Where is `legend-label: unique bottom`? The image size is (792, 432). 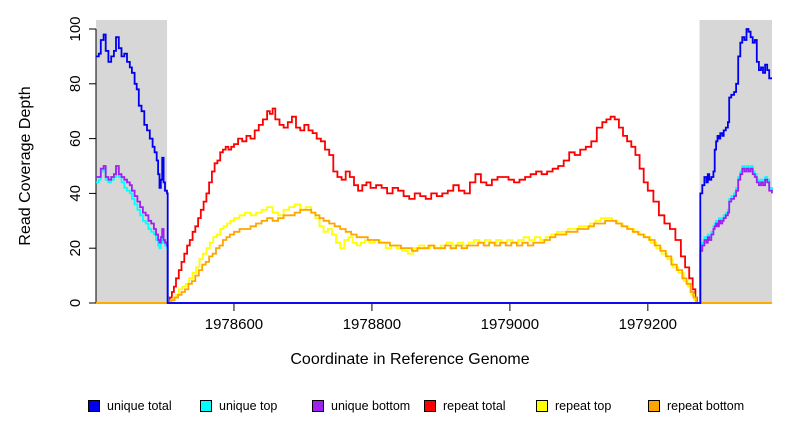 legend-label: unique bottom is located at coordinates (371, 406).